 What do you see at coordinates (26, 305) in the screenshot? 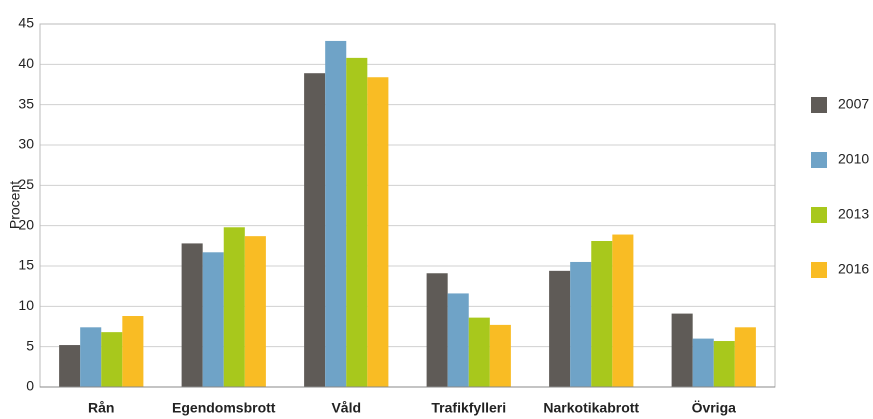
I see `y-tick-label: 10` at bounding box center [26, 305].